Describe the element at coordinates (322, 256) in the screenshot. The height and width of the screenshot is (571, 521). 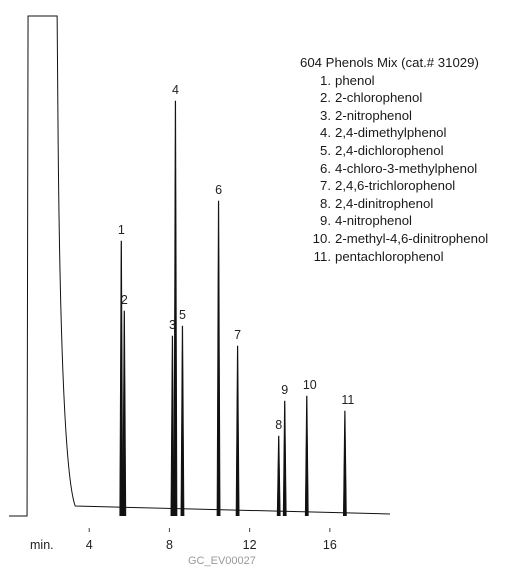
I see `legend-item-number: 11.` at that location.